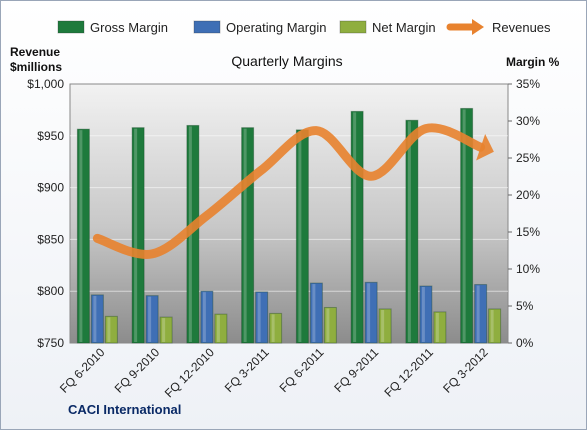  Describe the element at coordinates (71, 27) in the screenshot. I see `legend-swatch-gross-margin` at that location.